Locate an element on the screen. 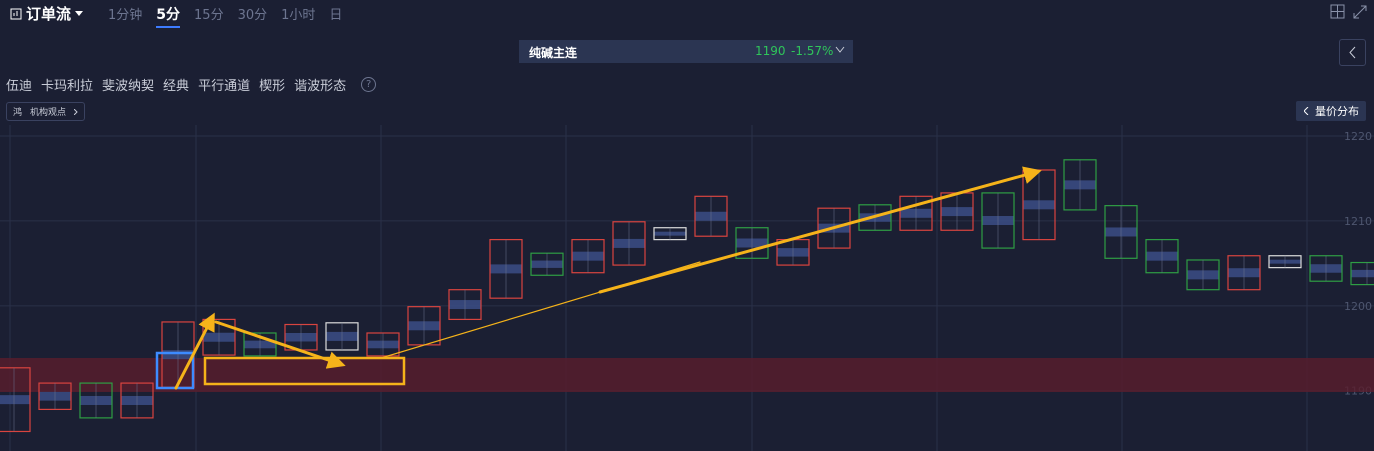 The width and height of the screenshot is (1374, 451). title-text: 订单流 is located at coordinates (49, 14).